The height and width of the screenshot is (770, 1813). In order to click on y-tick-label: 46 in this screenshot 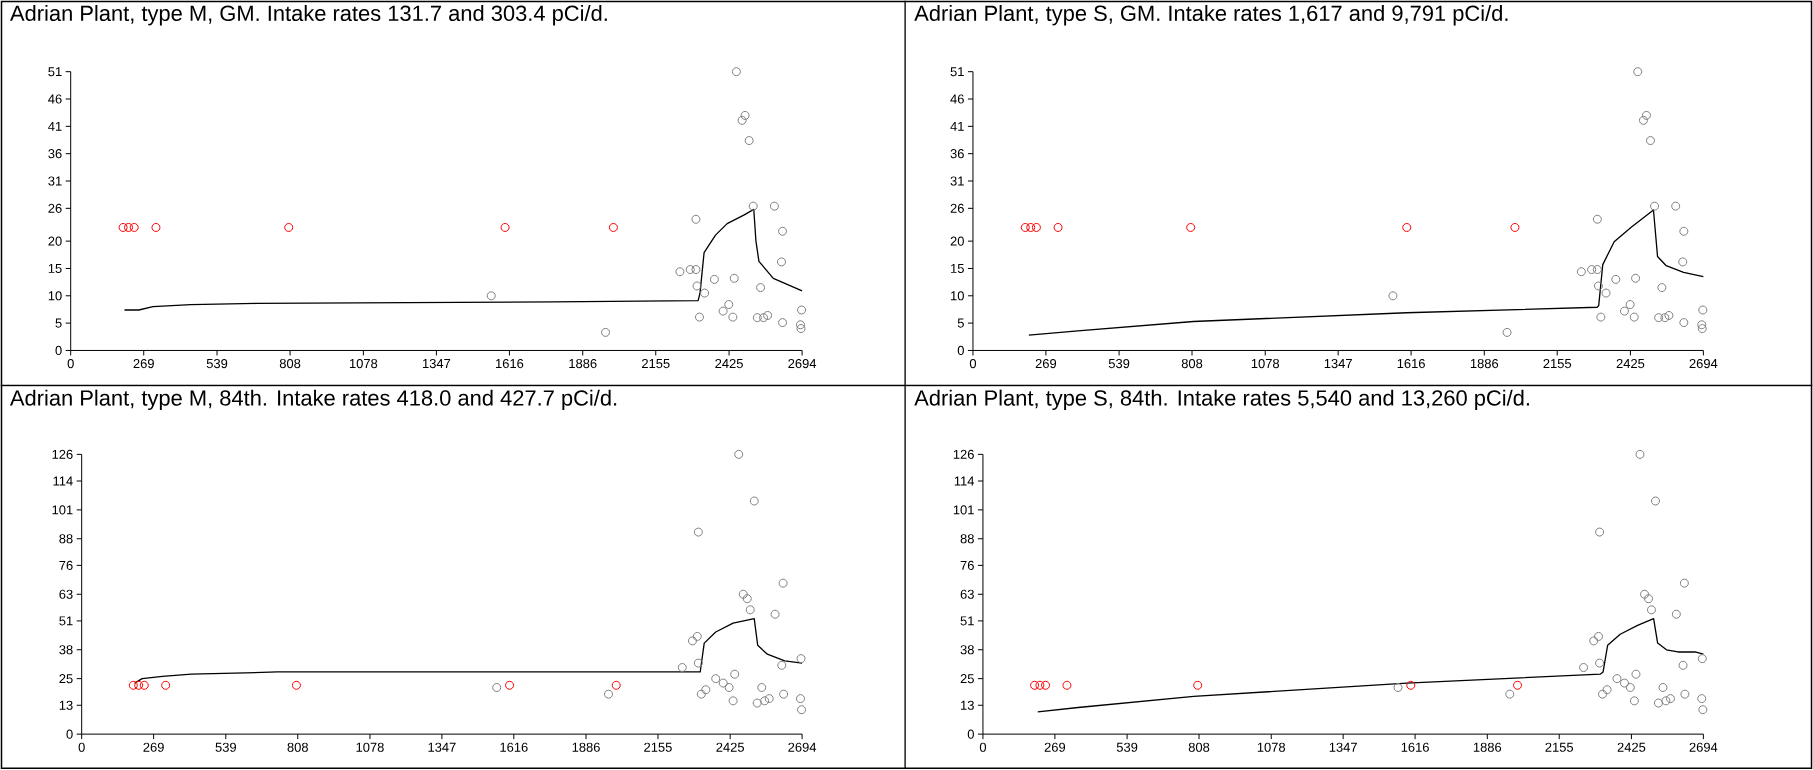, I will do `click(55, 99)`.